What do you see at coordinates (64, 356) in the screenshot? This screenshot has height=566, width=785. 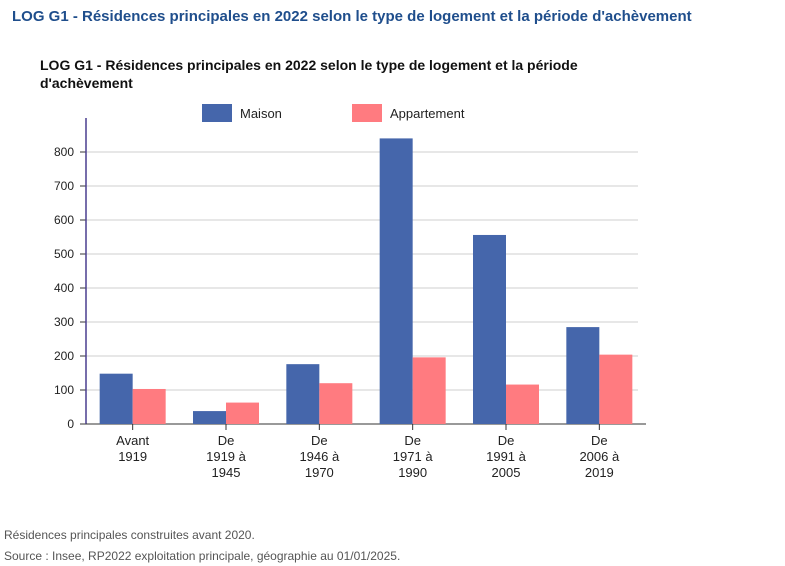 I see `y-tick-label: 200` at bounding box center [64, 356].